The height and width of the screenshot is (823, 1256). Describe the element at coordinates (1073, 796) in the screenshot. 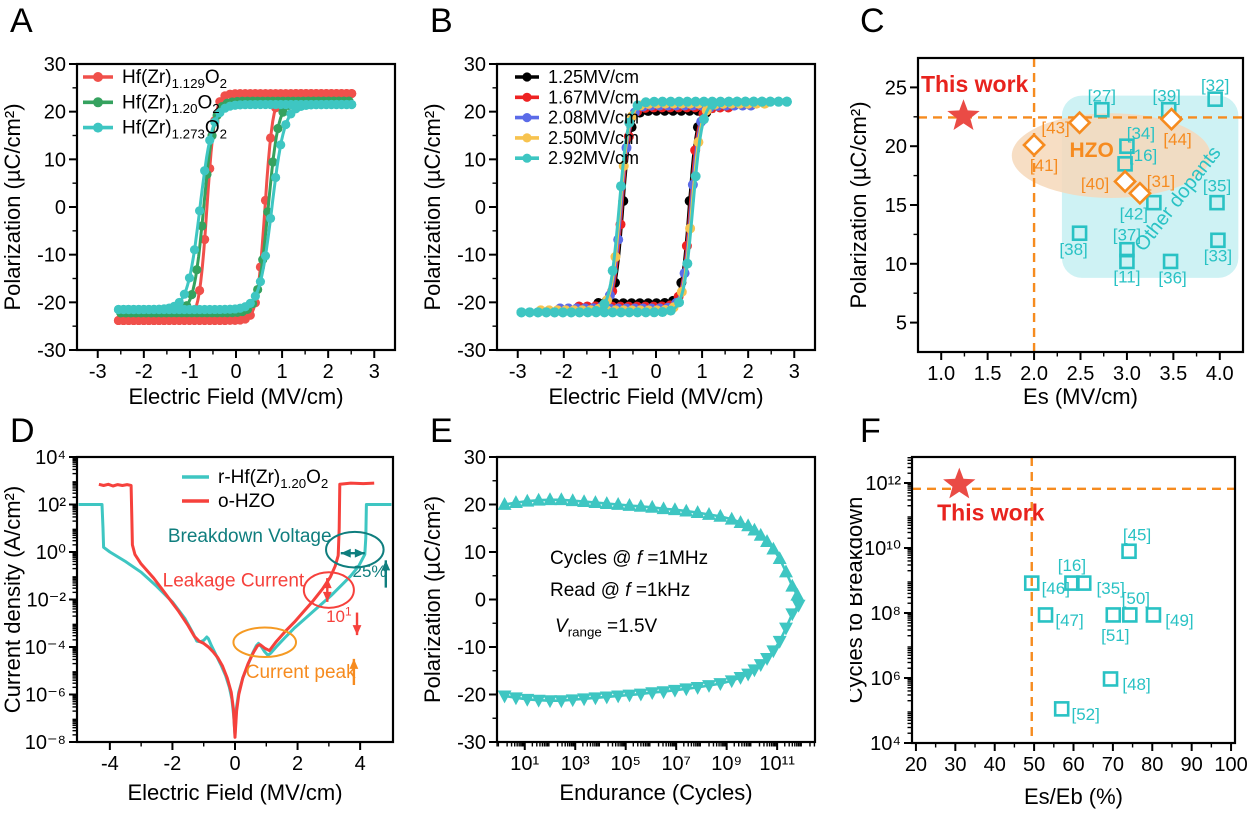

I see `x-axis-title: Es/Eb (%)` at that location.